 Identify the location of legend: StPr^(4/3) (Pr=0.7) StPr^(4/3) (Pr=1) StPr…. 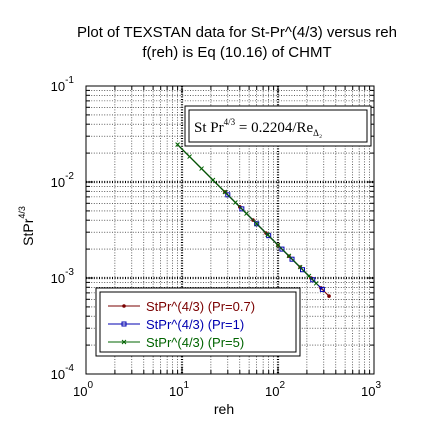
(198, 322).